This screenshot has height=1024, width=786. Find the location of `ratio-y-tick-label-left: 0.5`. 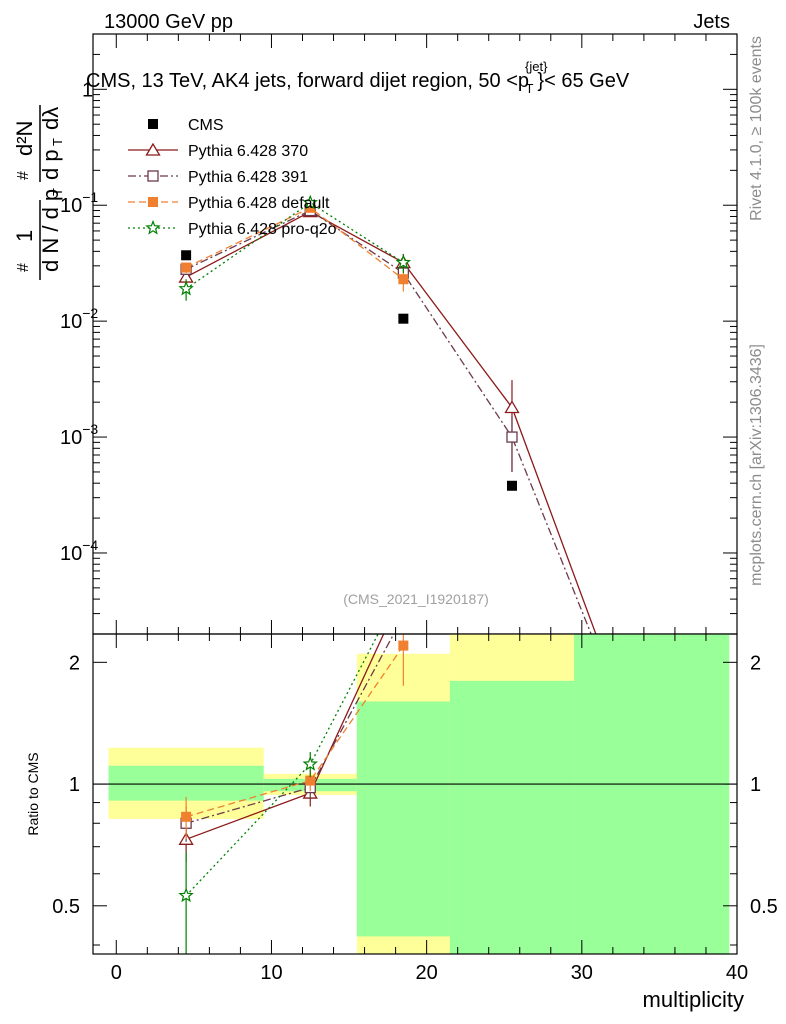

ratio-y-tick-label-left: 0.5 is located at coordinates (66, 907).